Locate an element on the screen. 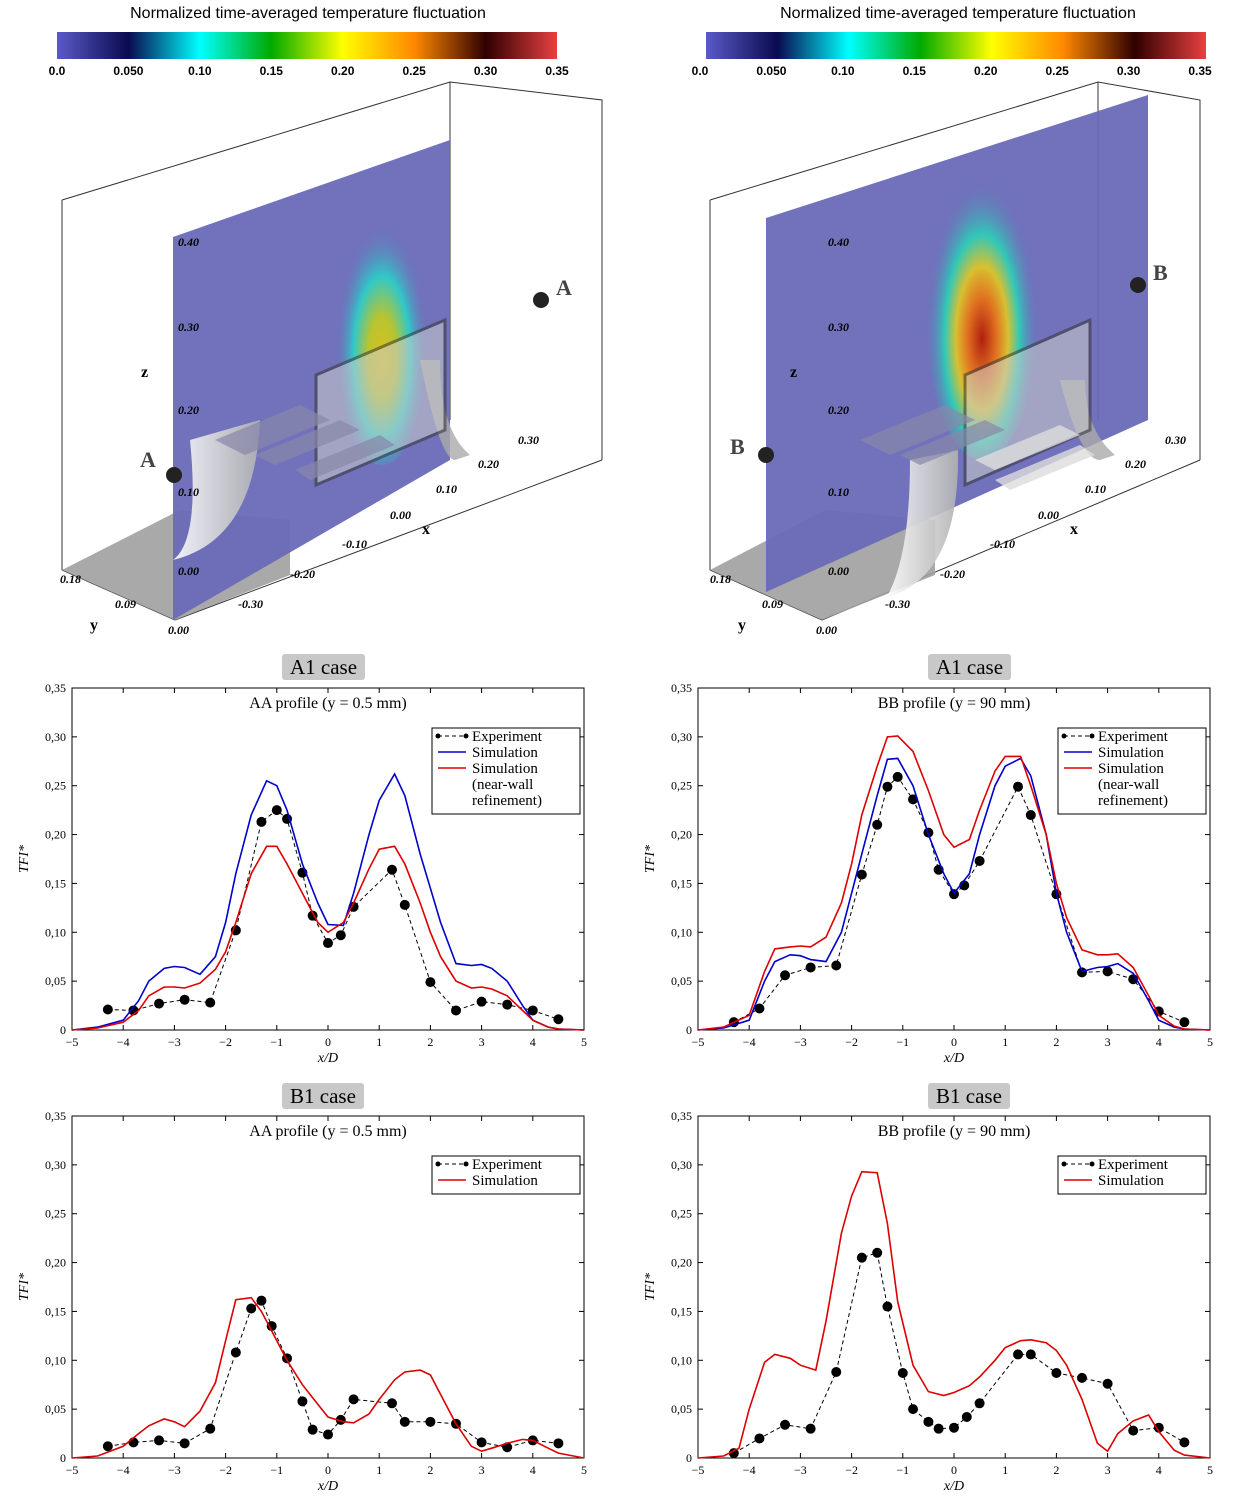 The image size is (1248, 1502). probe-label-b-right: B is located at coordinates (1160, 272).